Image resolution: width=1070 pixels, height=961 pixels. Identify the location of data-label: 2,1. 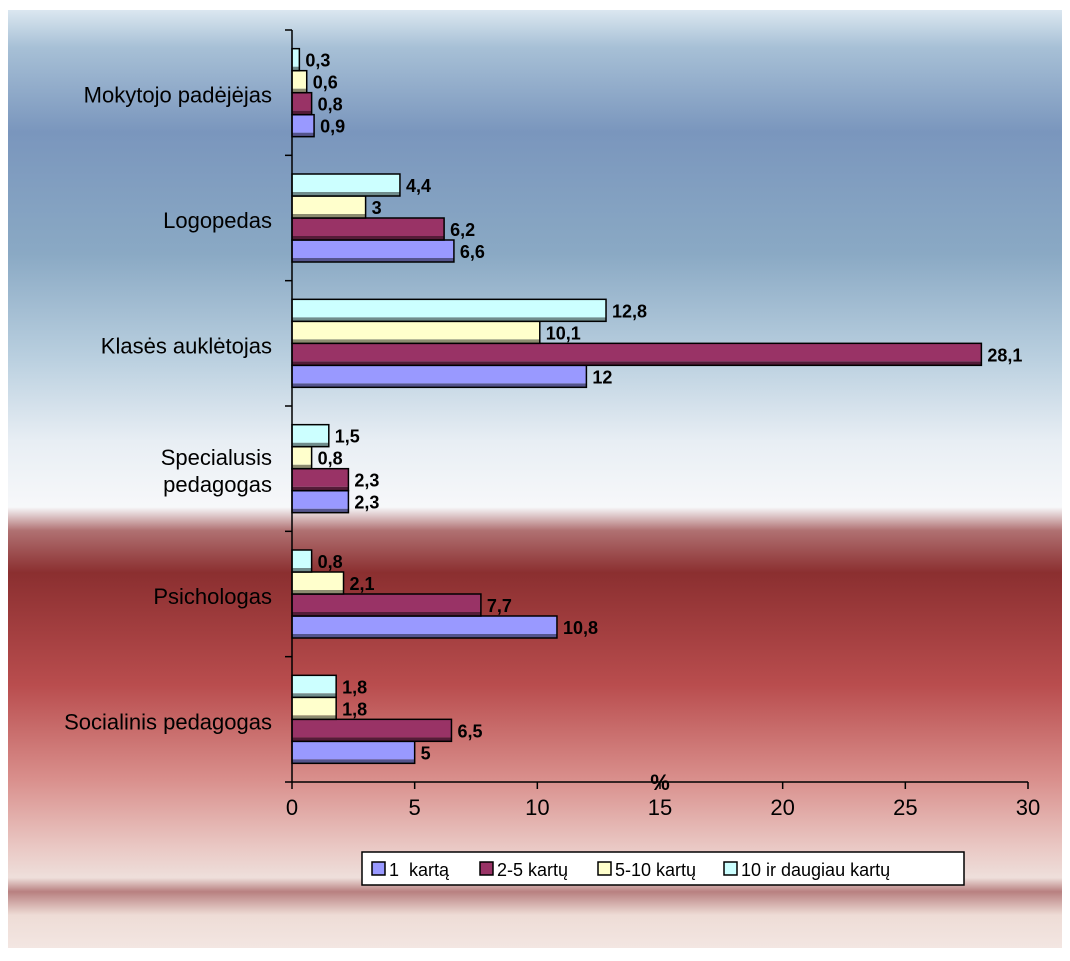
(362, 584).